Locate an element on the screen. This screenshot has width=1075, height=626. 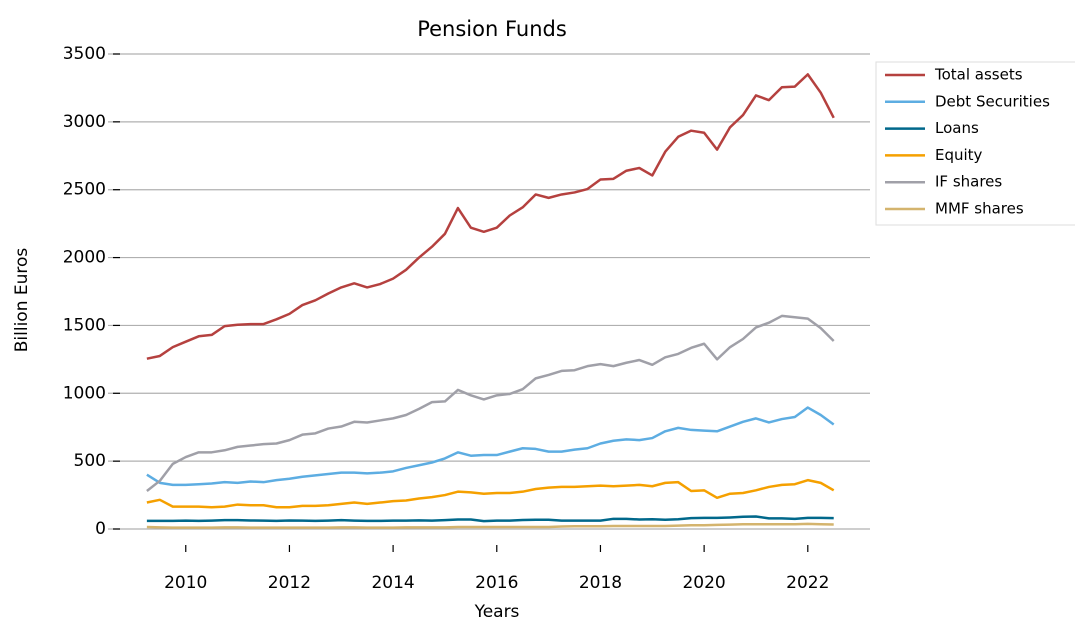
legend-label: Total assets is located at coordinates (978, 75).